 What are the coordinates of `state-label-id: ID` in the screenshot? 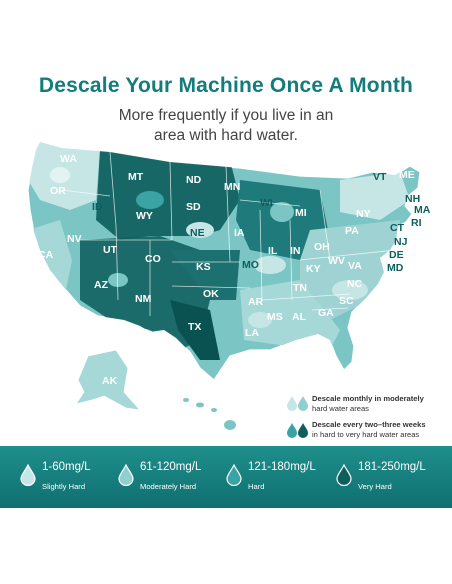 It's located at (97, 207).